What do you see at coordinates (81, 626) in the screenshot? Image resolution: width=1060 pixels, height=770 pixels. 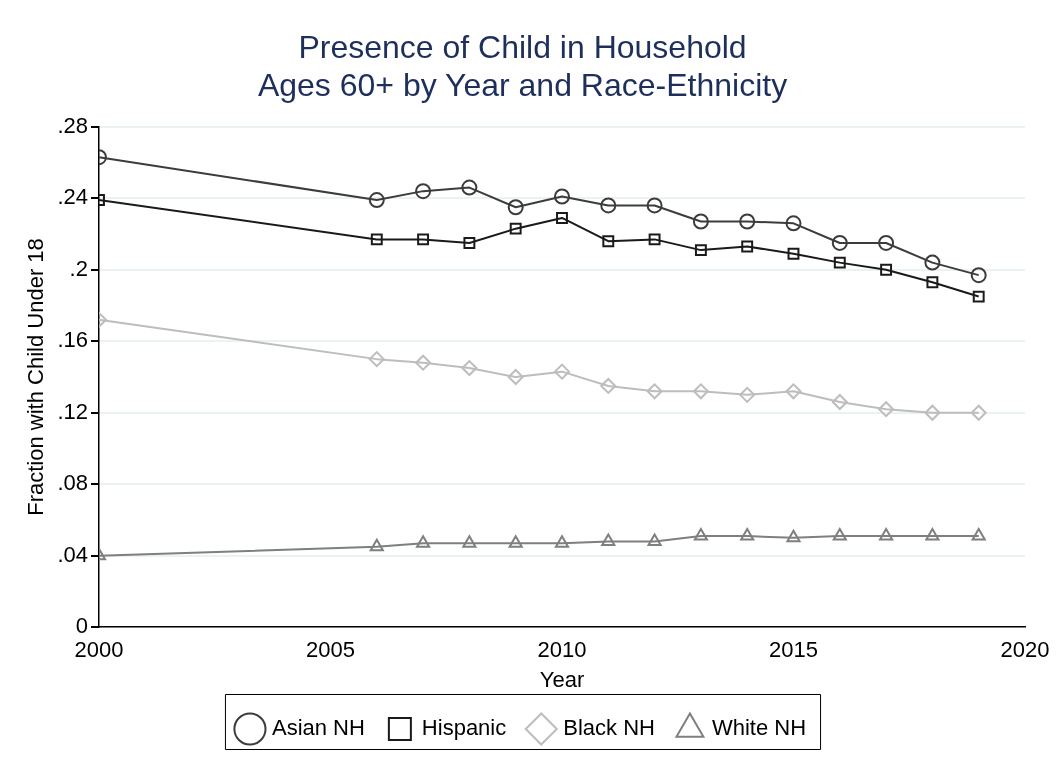 I see `y-tick-label: 0` at bounding box center [81, 626].